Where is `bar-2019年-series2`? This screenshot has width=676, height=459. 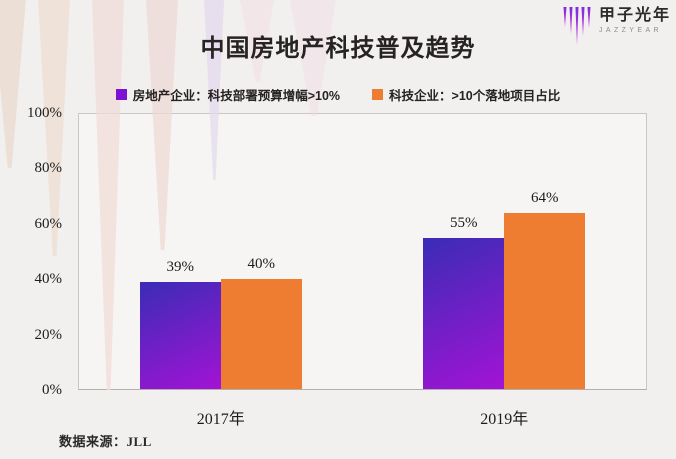
bar-2019年-series2 is located at coordinates (545, 301).